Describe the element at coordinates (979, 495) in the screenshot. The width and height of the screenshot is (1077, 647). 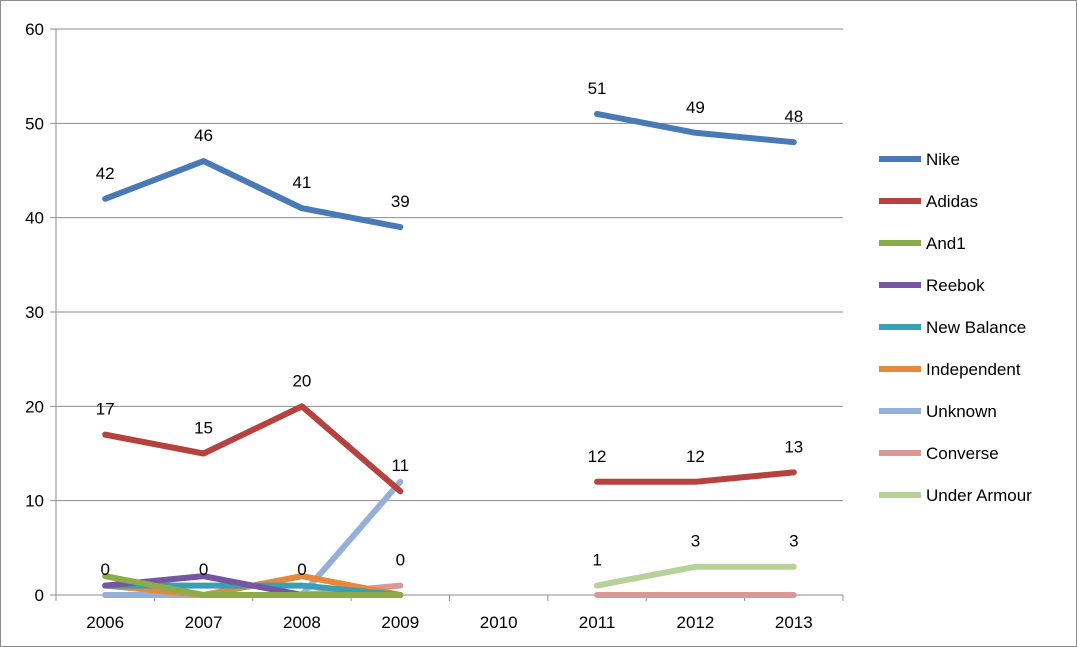
I see `legend-label: Under Armour` at that location.